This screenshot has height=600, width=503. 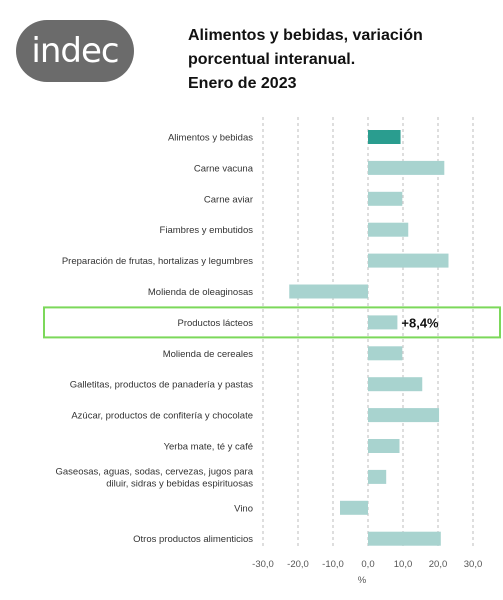 I want to click on x-tick-label: 10,0, so click(x=403, y=564).